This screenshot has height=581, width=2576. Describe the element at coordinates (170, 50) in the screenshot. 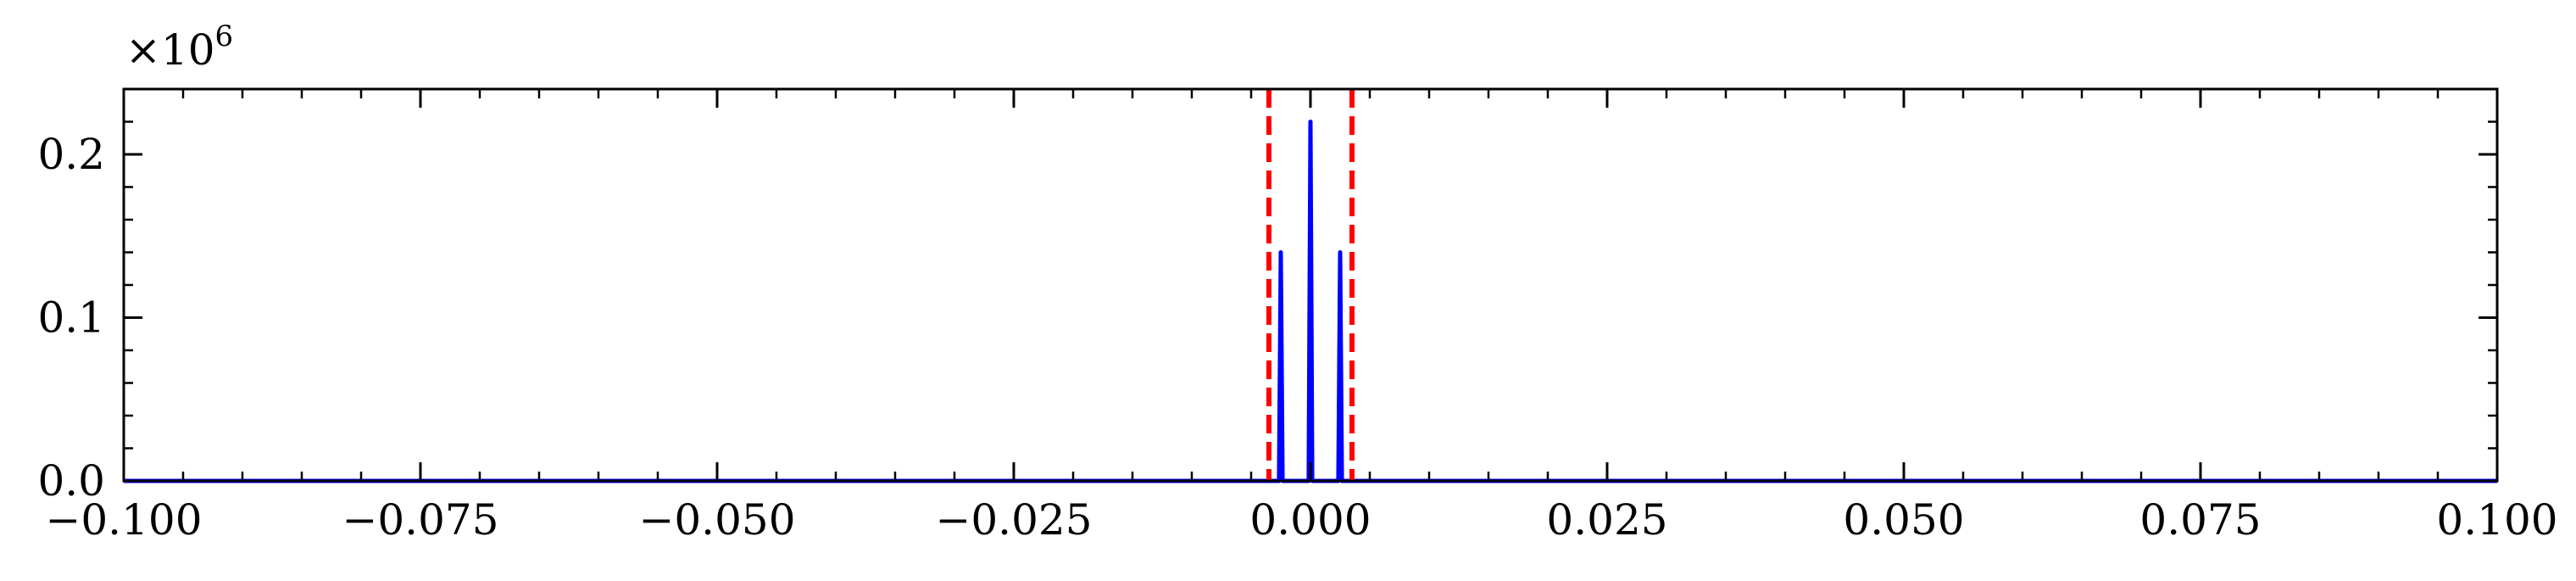

I see `y-scale-base: ×10` at that location.